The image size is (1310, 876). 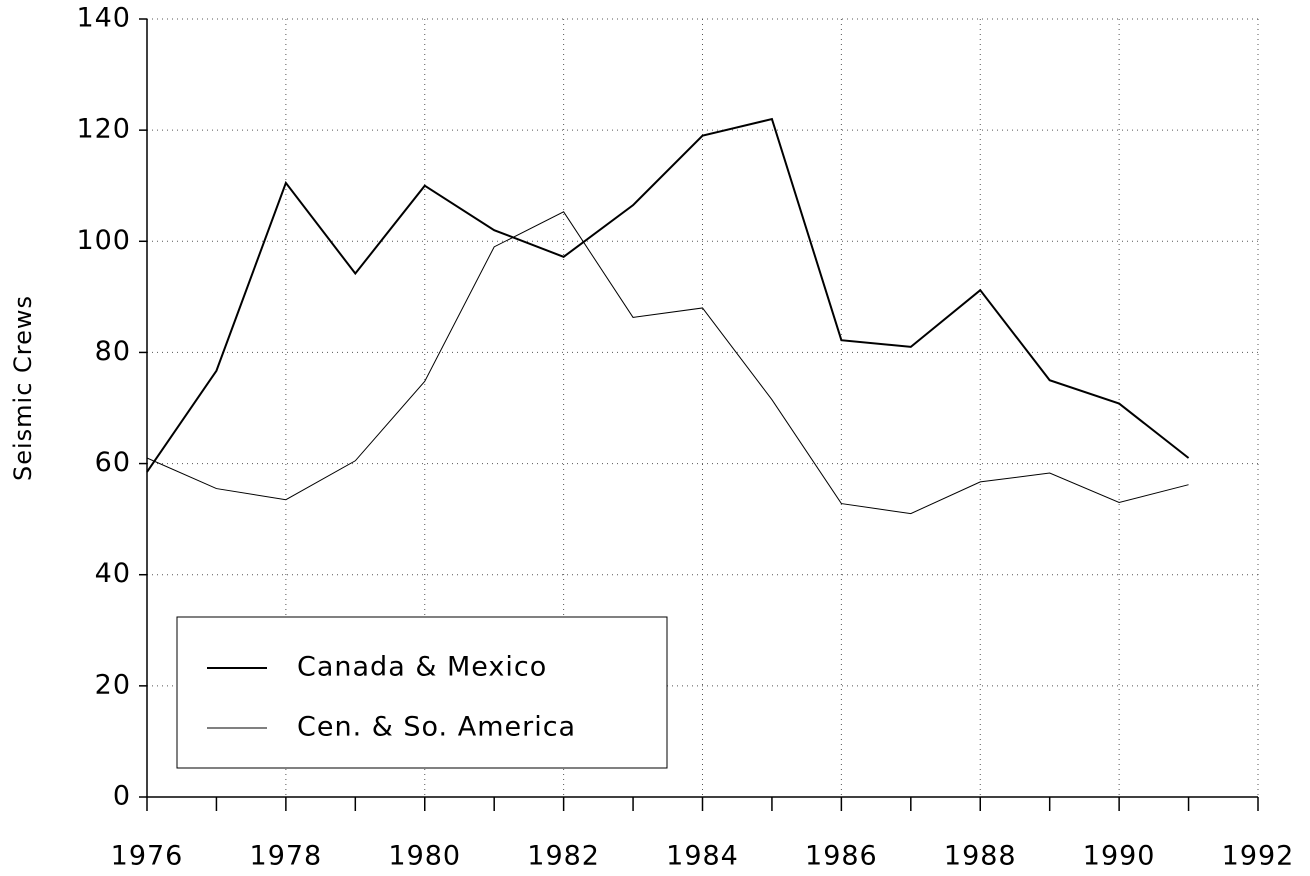 What do you see at coordinates (422, 667) in the screenshot?
I see `legend-label: Canada & Mexico` at bounding box center [422, 667].